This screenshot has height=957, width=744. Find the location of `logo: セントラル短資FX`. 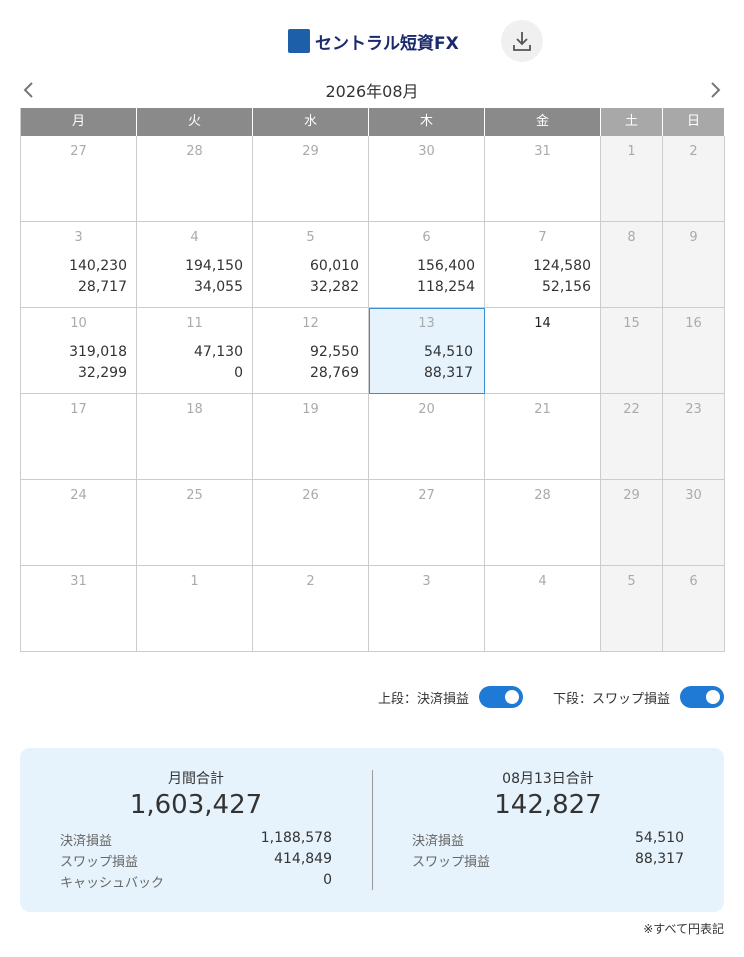

logo: セントラル短資FX is located at coordinates (373, 41).